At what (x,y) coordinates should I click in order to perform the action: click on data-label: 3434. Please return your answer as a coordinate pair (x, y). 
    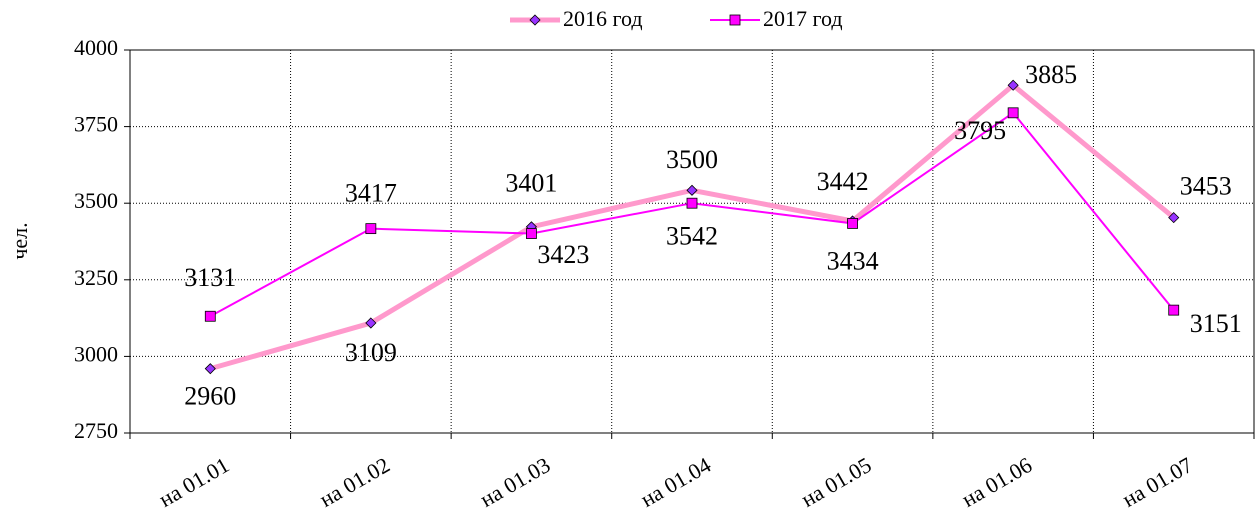
    Looking at the image, I should click on (853, 260).